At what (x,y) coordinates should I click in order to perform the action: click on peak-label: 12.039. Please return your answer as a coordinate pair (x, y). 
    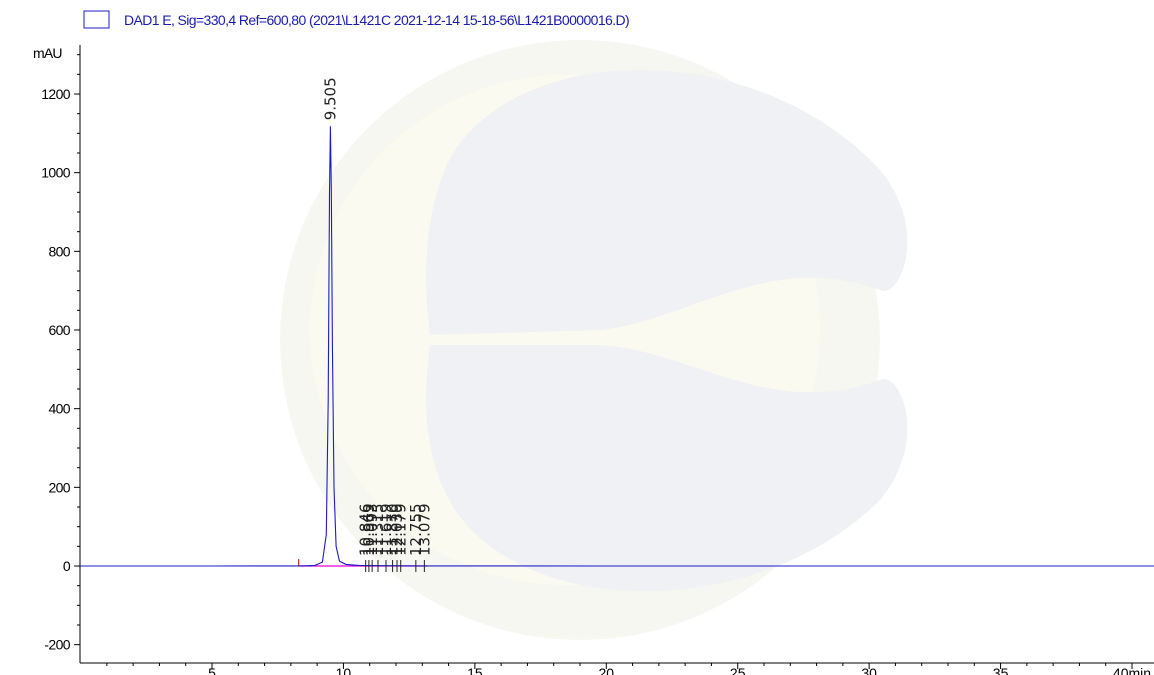
    Looking at the image, I should click on (397, 530).